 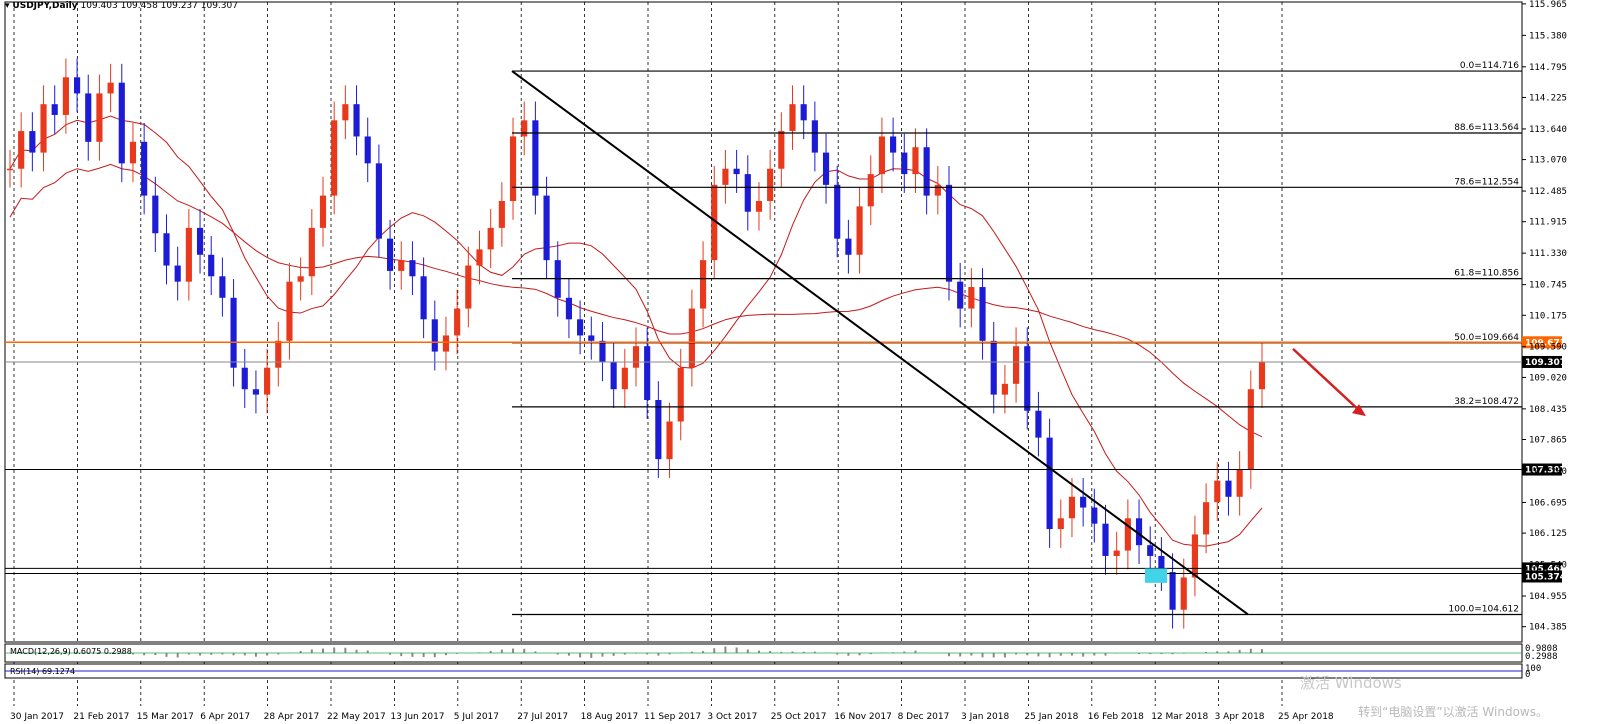 I want to click on x-tick-label: 15 Mar 2017, so click(x=165, y=717).